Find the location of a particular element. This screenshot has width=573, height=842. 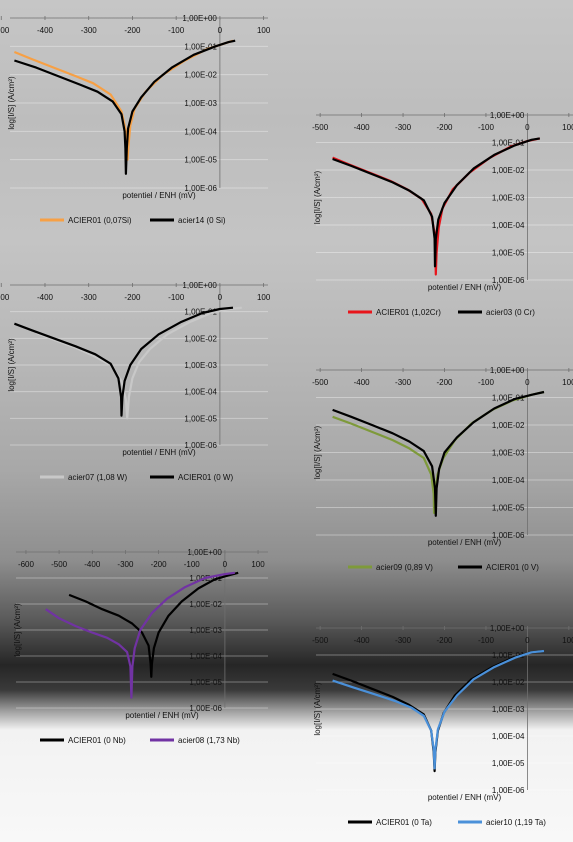

legend-label: acier03 (0 Cr) is located at coordinates (510, 312).